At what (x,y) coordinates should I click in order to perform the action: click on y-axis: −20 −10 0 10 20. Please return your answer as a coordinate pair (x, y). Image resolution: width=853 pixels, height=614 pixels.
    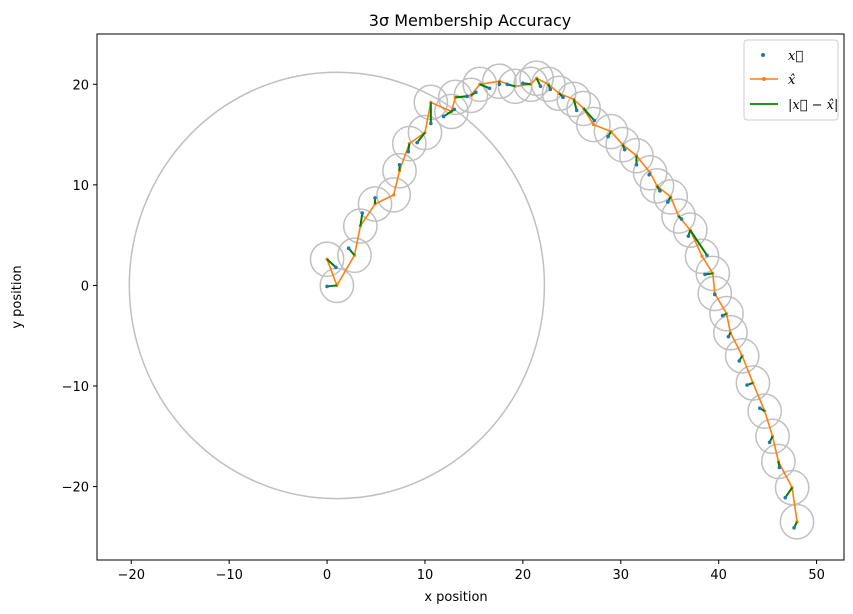
    Looking at the image, I should click on (79, 287).